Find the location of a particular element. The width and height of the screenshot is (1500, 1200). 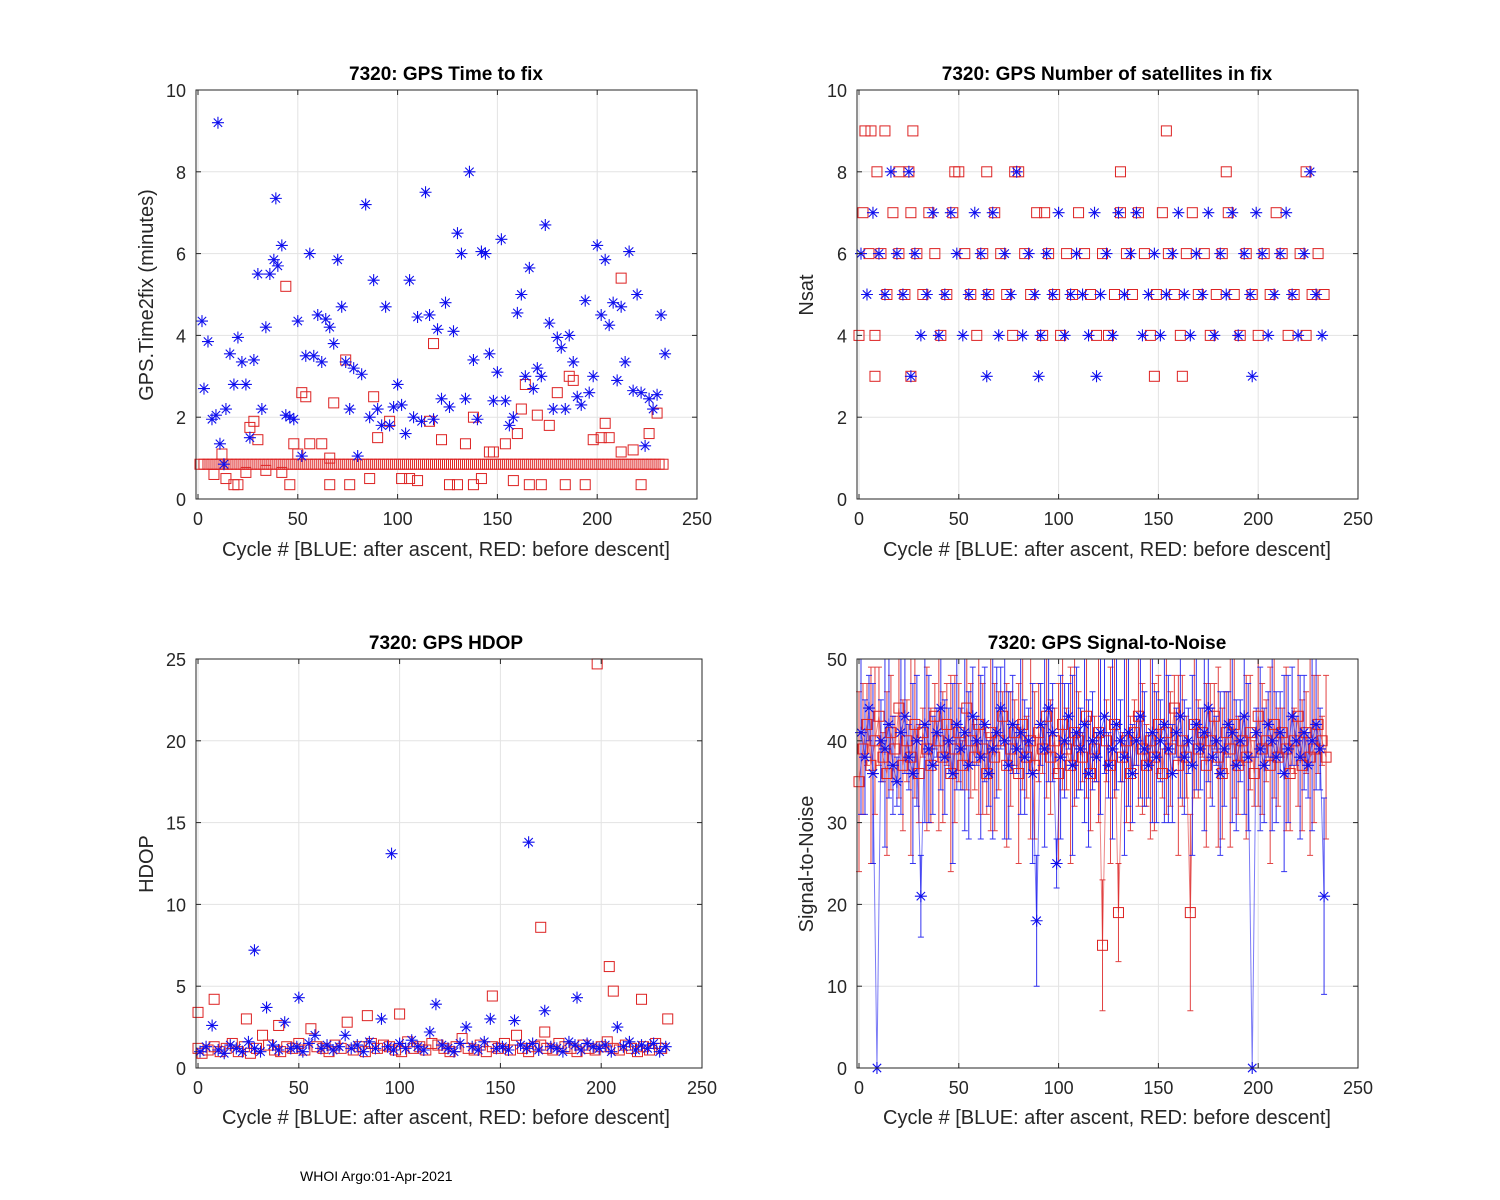

chart-title: 7320: GPS Time to fix is located at coordinates (446, 74).